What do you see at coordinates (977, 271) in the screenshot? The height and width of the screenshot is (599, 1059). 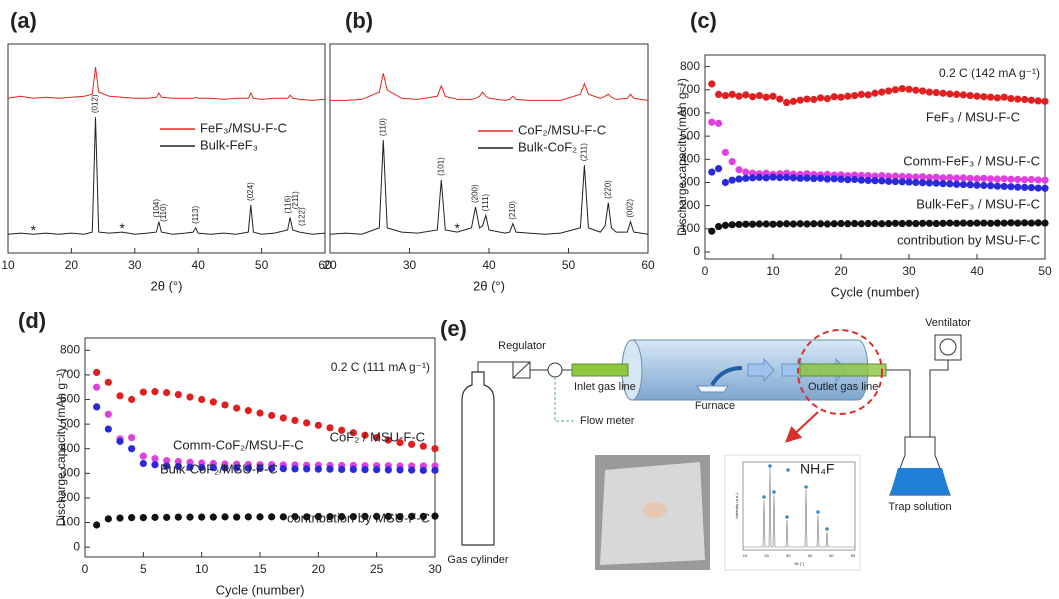 I see `x-tick-label: 40` at bounding box center [977, 271].